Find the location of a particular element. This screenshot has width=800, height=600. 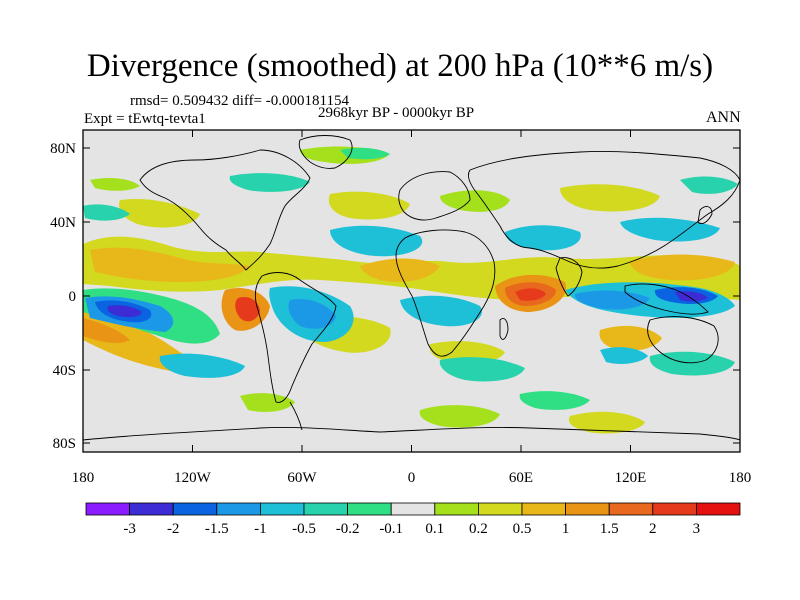

y-tick-label: 80N is located at coordinates (63, 149).